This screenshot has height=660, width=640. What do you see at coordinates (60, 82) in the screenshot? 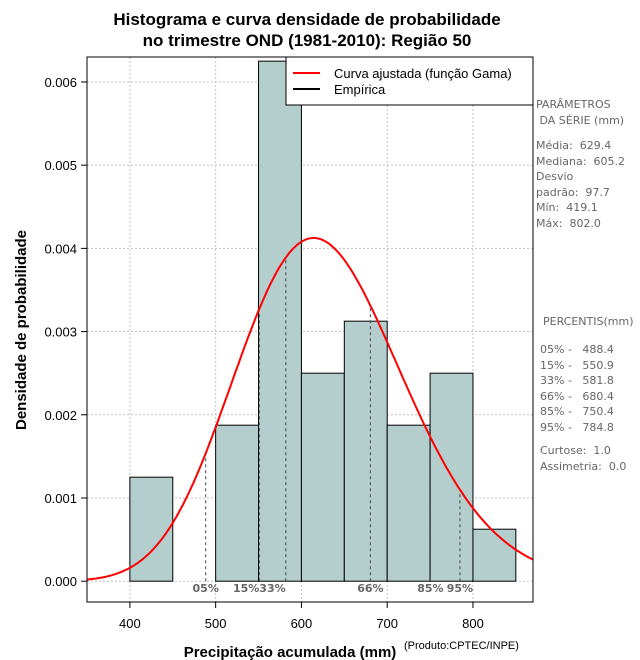
I see `y-tick-label: 0.006` at bounding box center [60, 82].